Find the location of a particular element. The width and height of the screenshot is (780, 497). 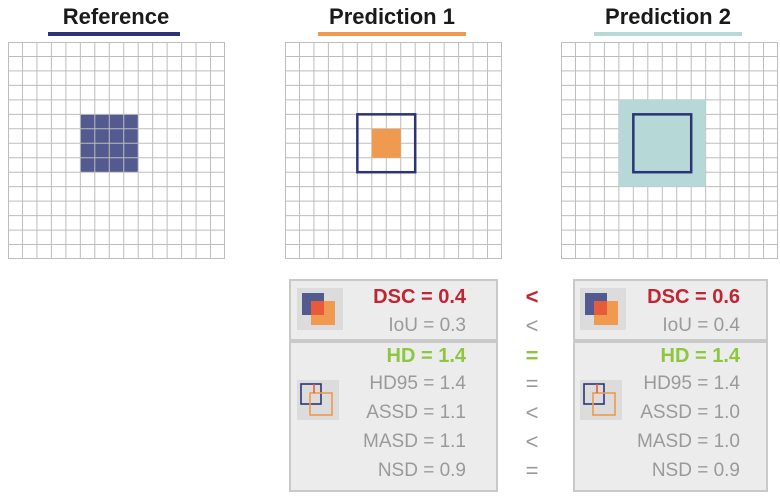

pred1-hd95: HD95 = 1.4 is located at coordinates (417, 383).